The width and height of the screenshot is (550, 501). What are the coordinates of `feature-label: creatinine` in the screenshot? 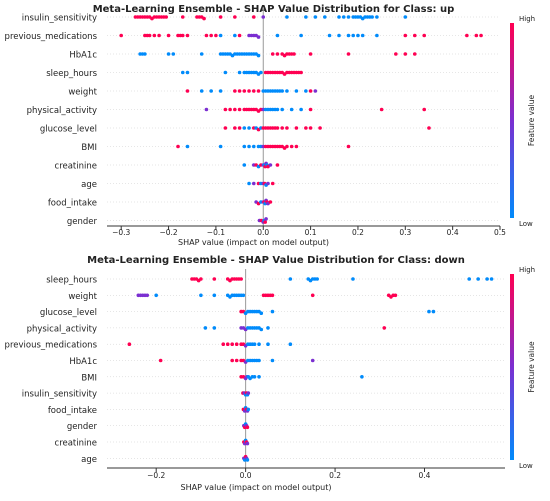 It's located at (76, 444).